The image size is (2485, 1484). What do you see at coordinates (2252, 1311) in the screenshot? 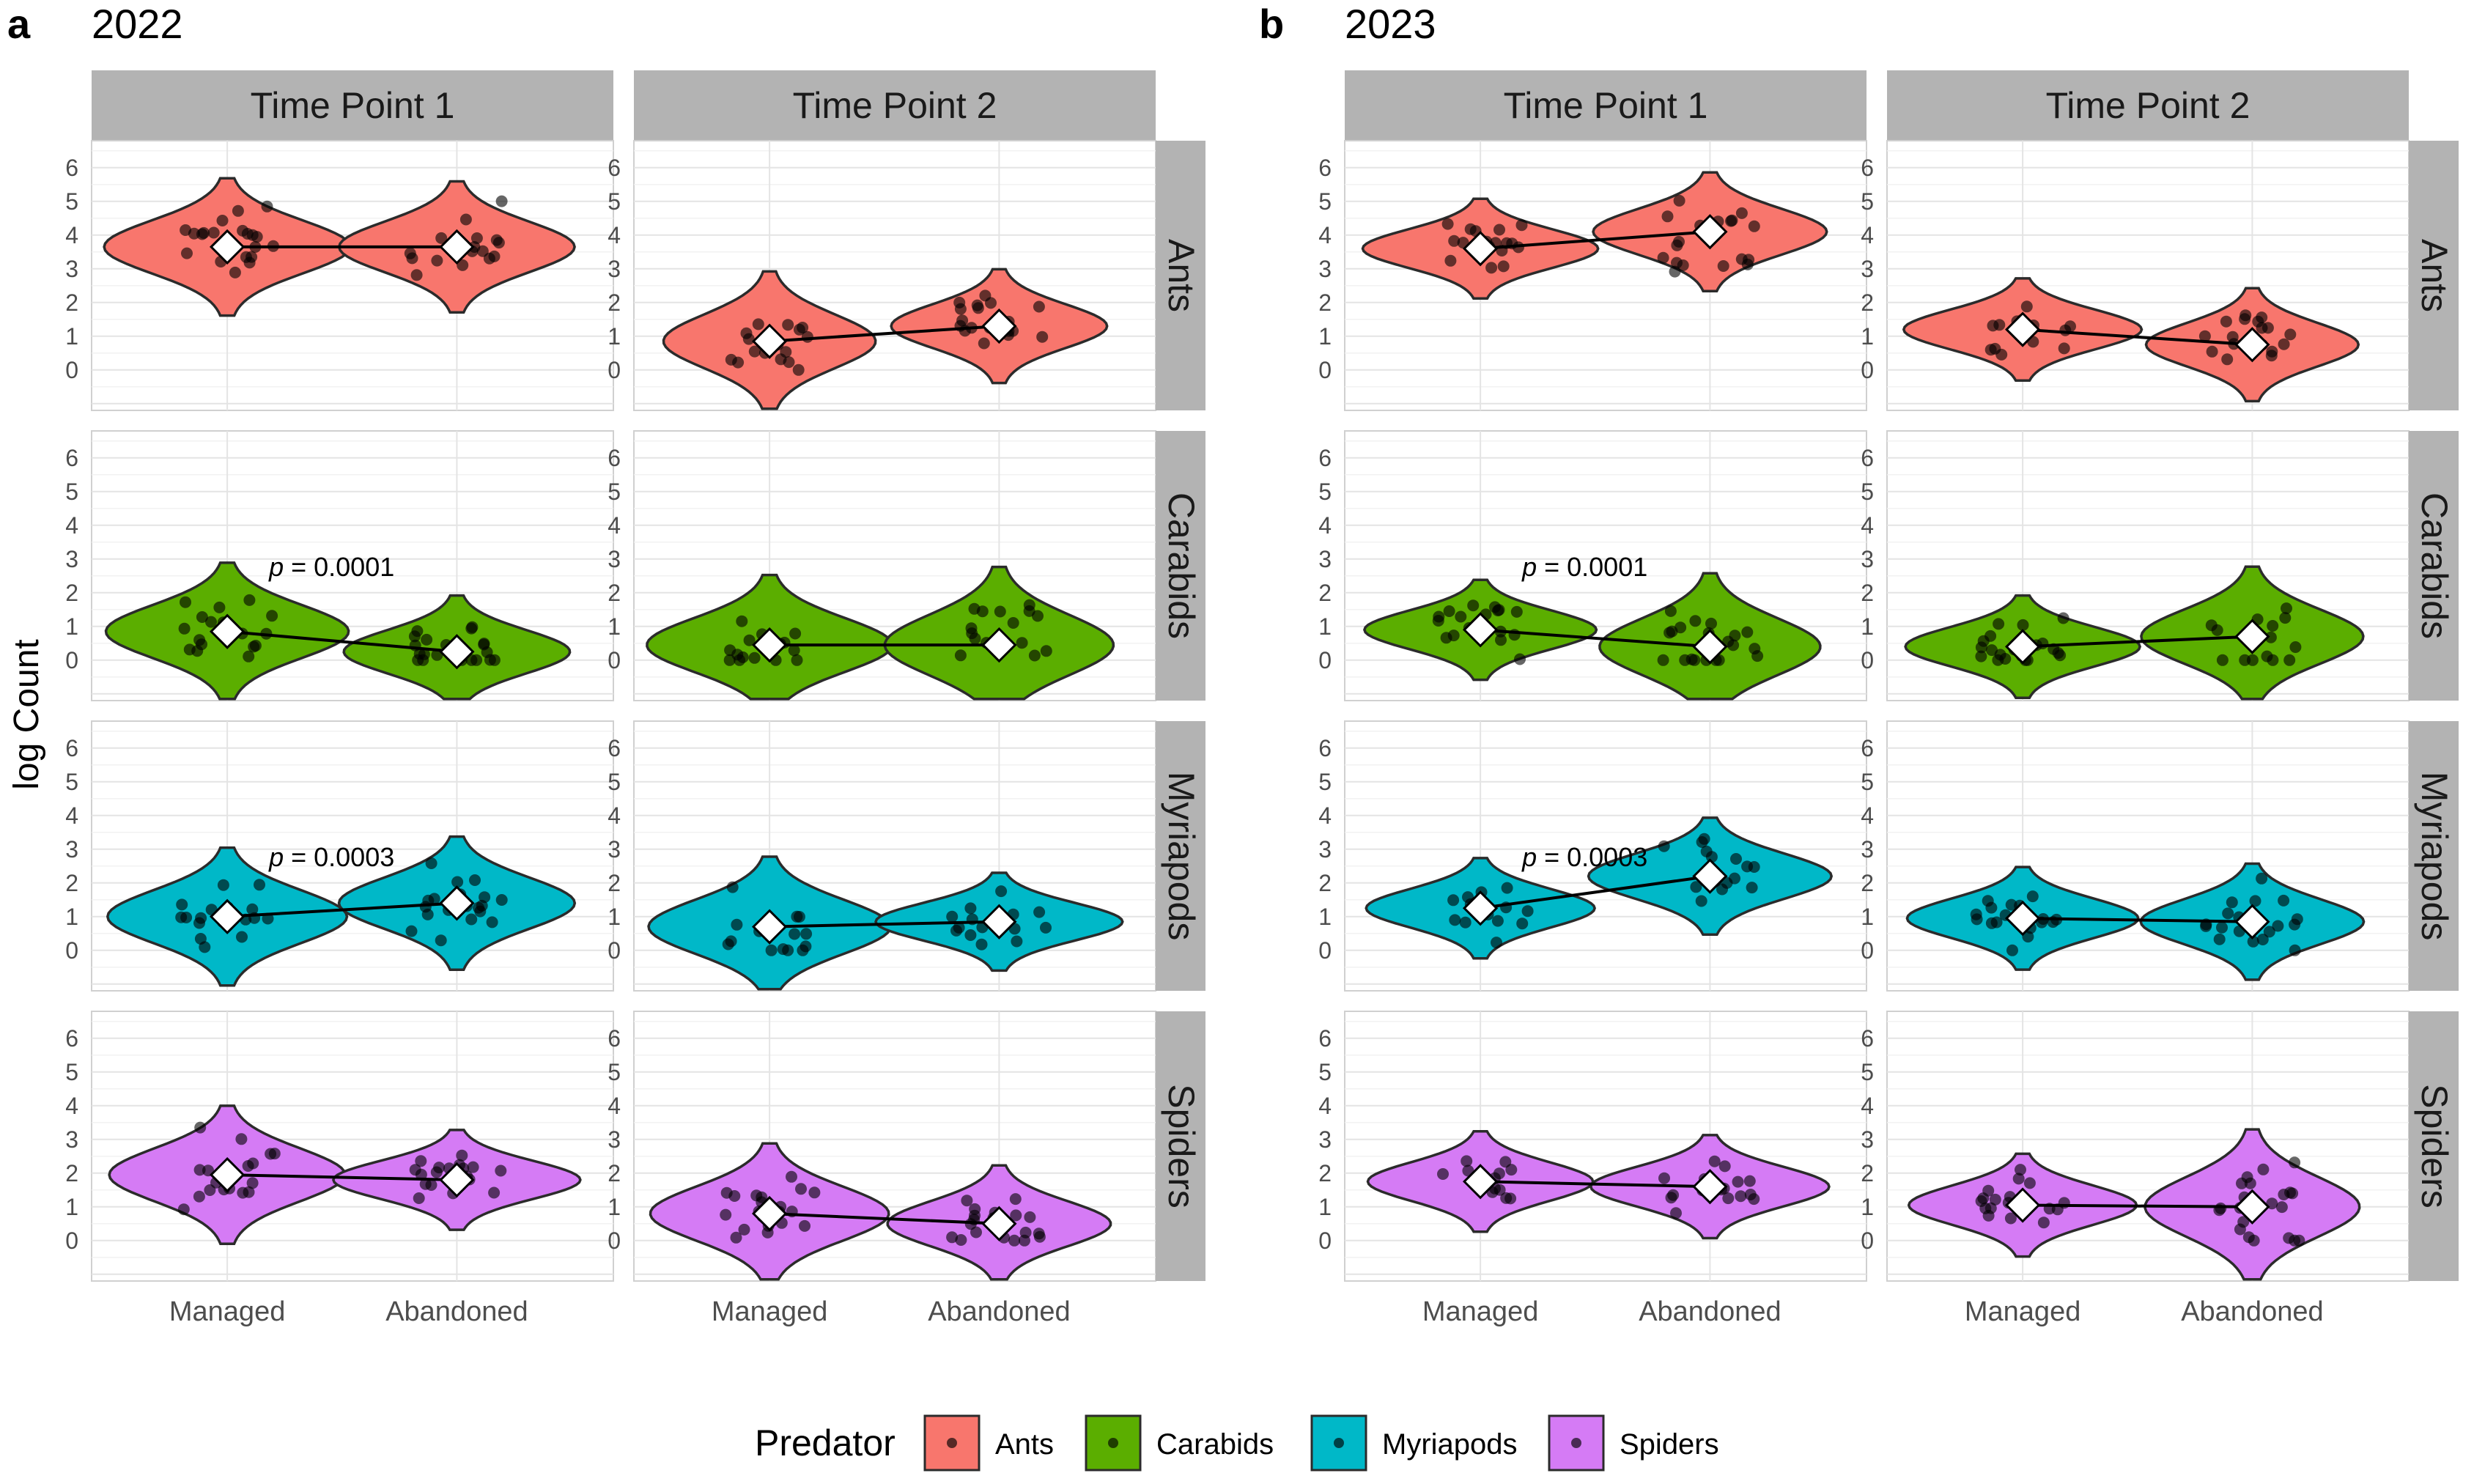
I see `x-tick-label: Abandoned` at bounding box center [2252, 1311].